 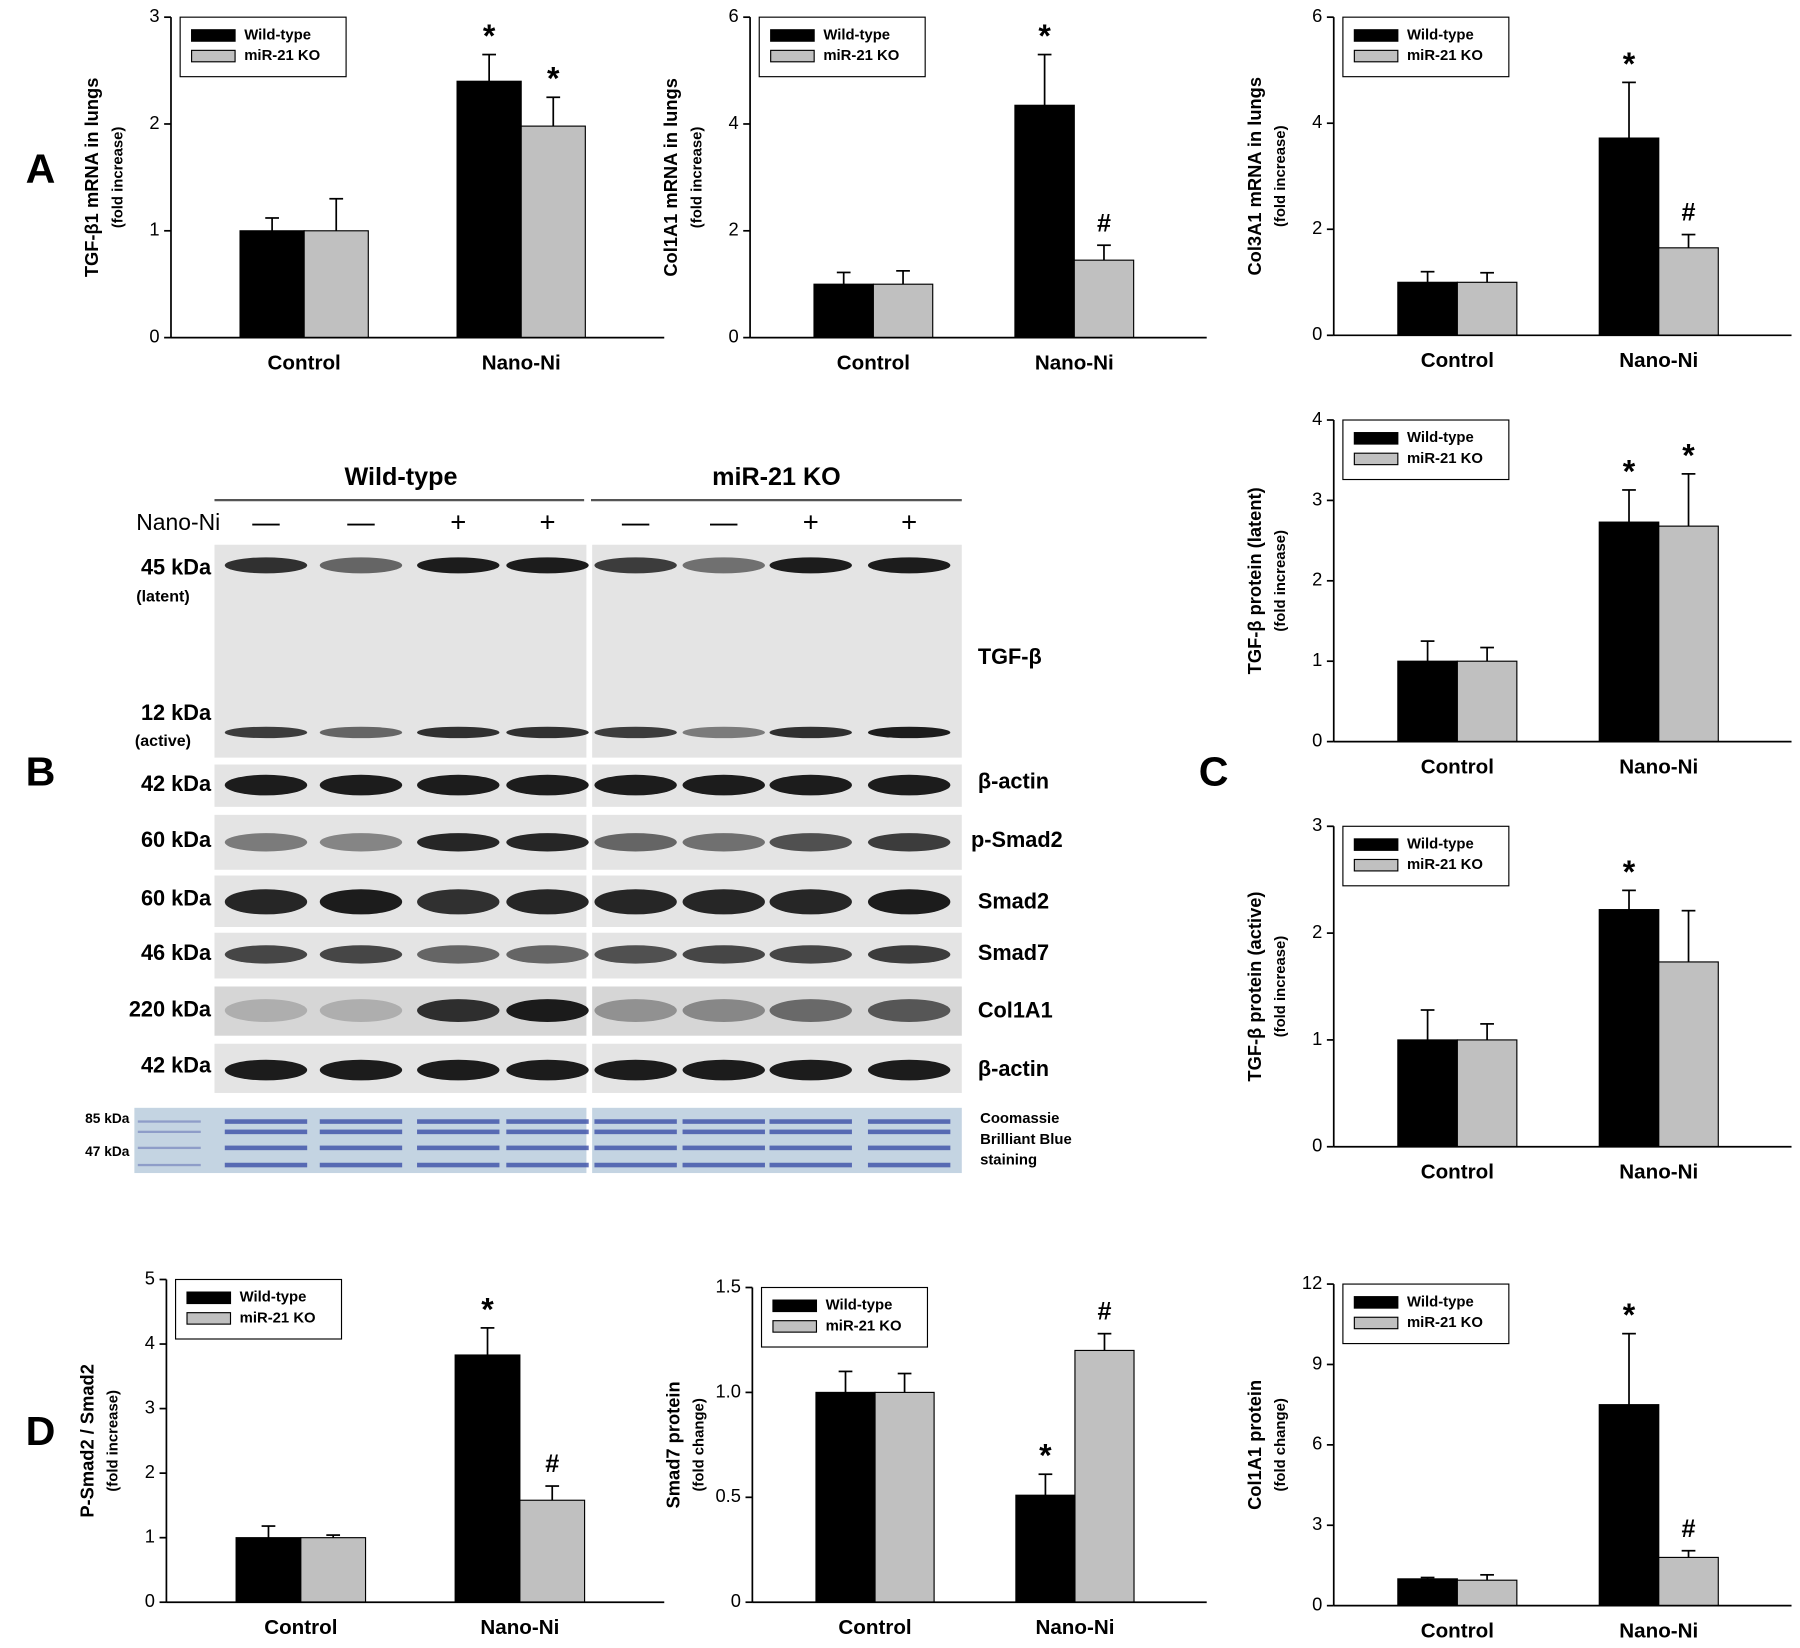 I want to click on stain-marker: 85 kDa, so click(x=107, y=1118).